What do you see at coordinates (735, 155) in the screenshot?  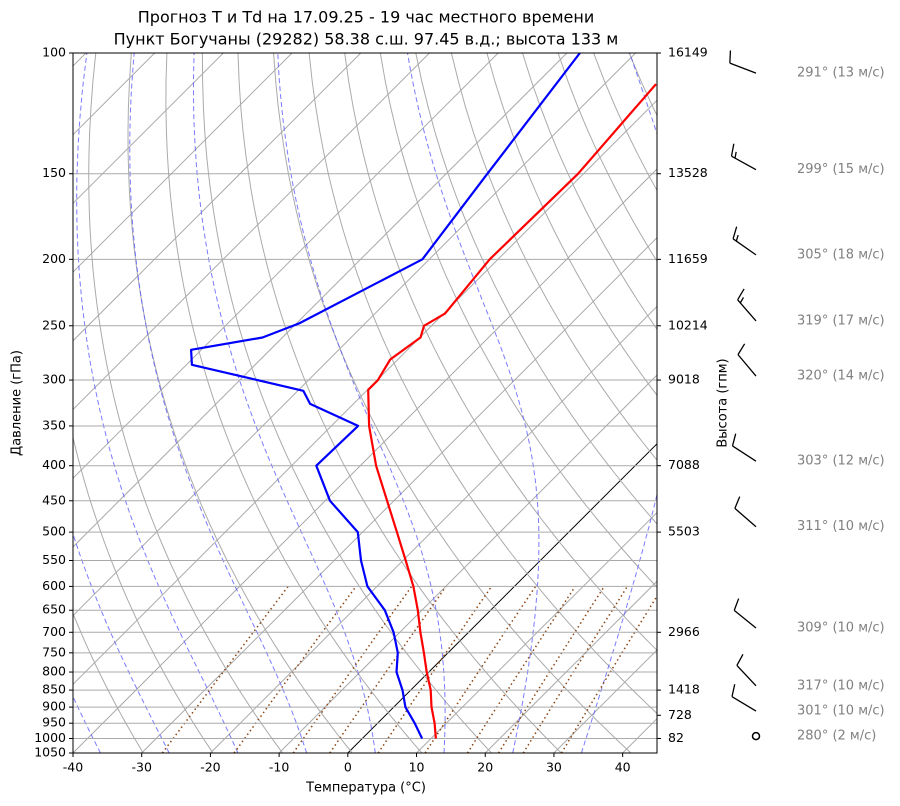 I see `barb-half` at bounding box center [735, 155].